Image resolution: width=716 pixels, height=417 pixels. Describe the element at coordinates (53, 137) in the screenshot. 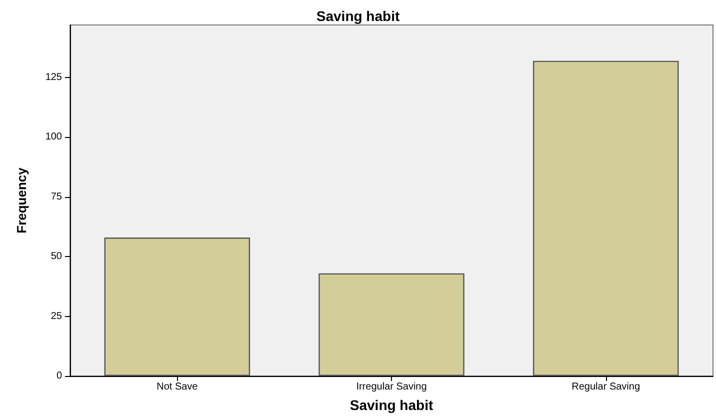

I see `y-tick-label: 100` at that location.